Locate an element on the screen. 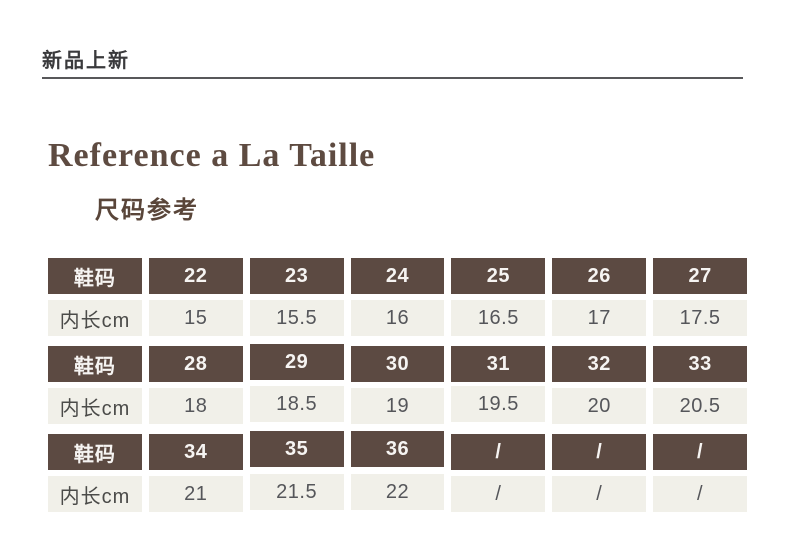  size-cell: 36 is located at coordinates (397, 449).